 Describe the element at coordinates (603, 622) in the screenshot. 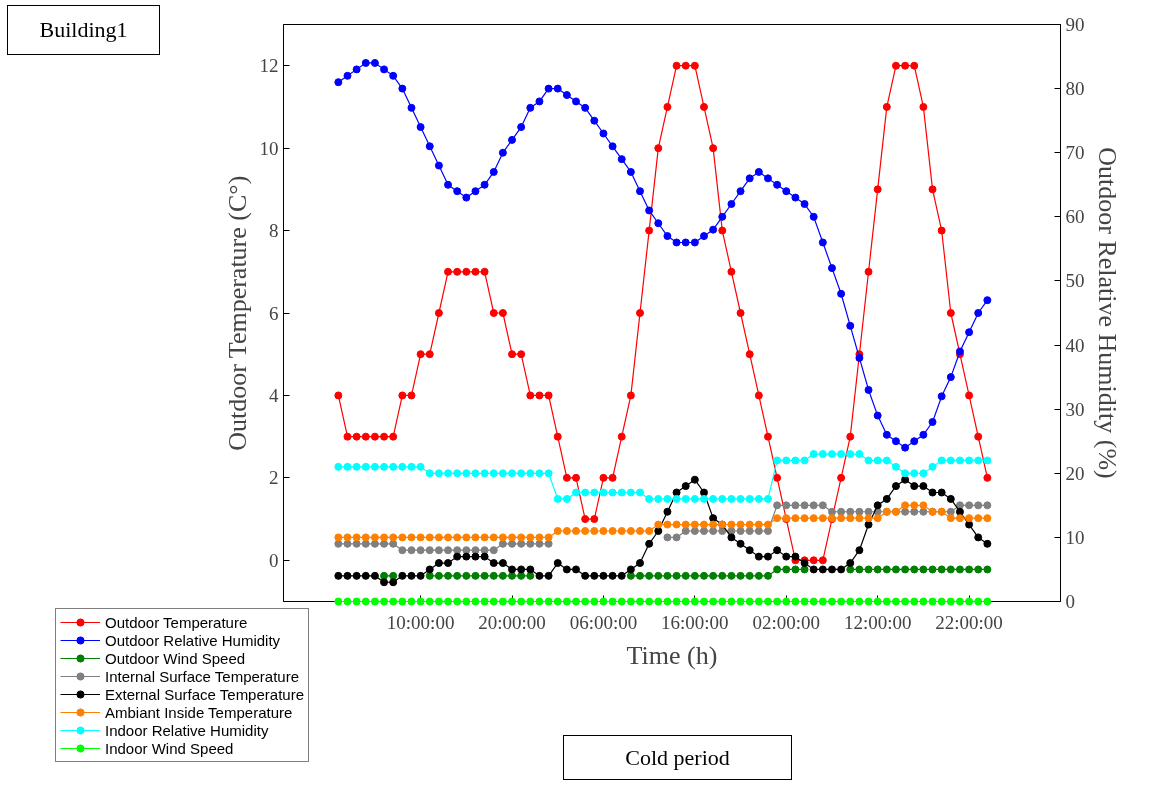

I see `x-tick-label: 06:00:00` at that location.